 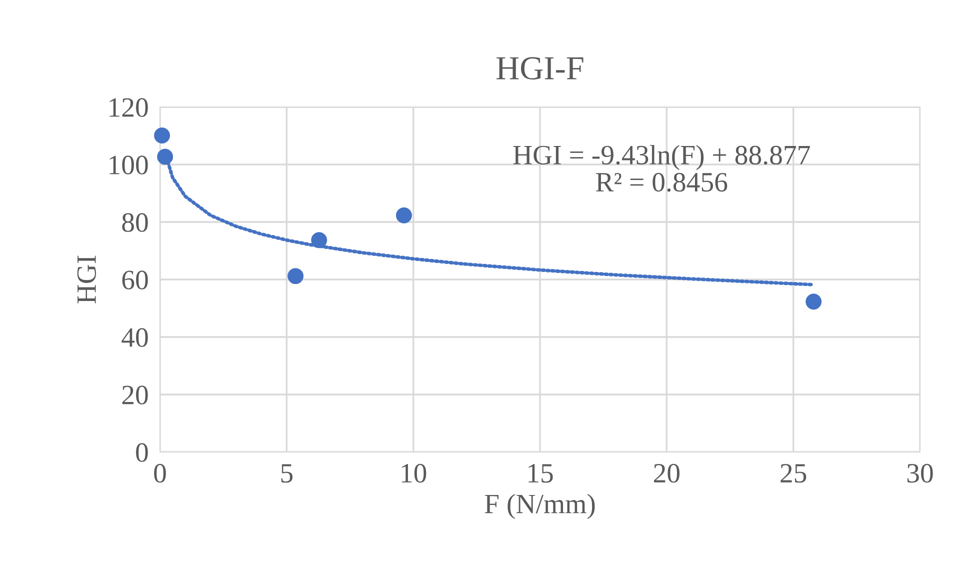 I want to click on x-axis-title: F (N/mm), so click(x=539, y=507).